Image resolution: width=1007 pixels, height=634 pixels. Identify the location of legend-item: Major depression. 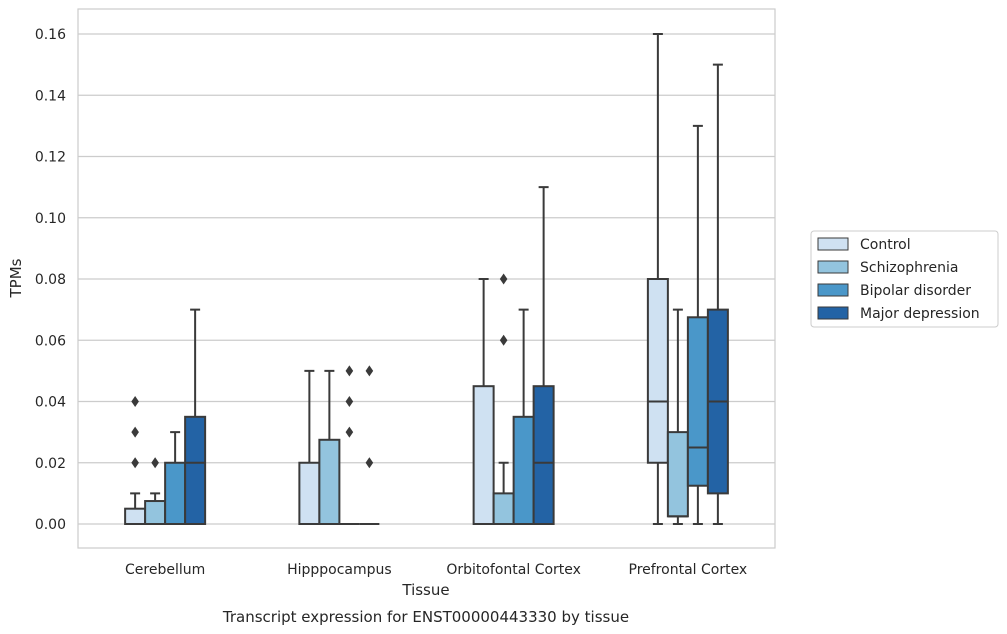
(898, 314).